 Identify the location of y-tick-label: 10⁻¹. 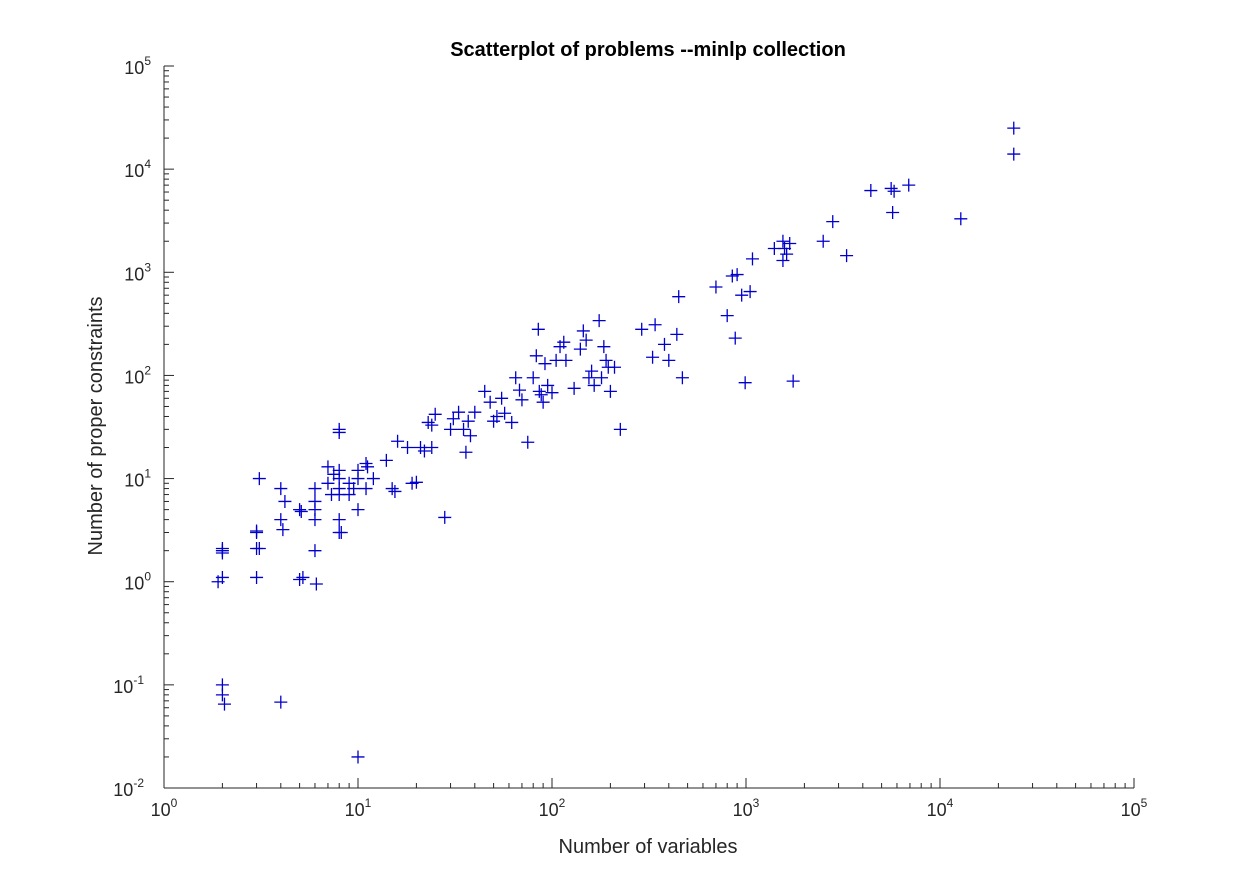
(128, 685).